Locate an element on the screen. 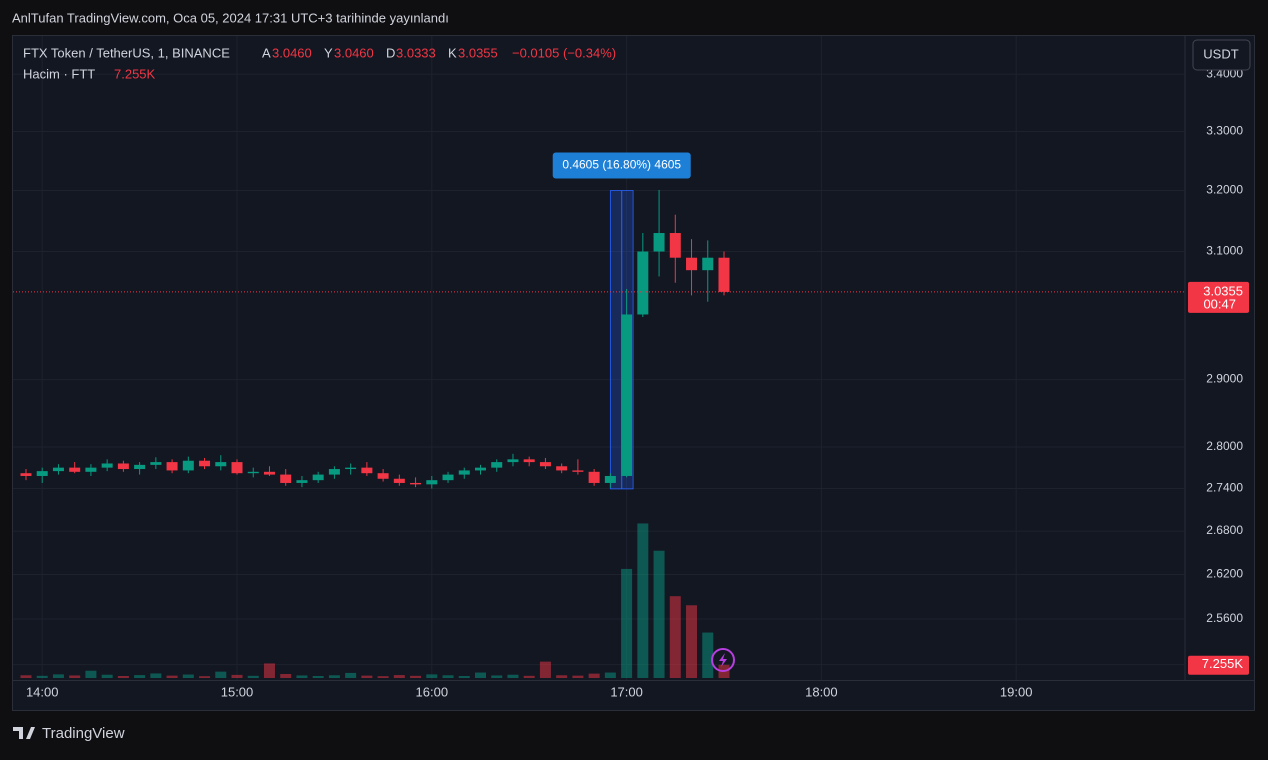  y-tick-label: 3.2000 is located at coordinates (1224, 190).